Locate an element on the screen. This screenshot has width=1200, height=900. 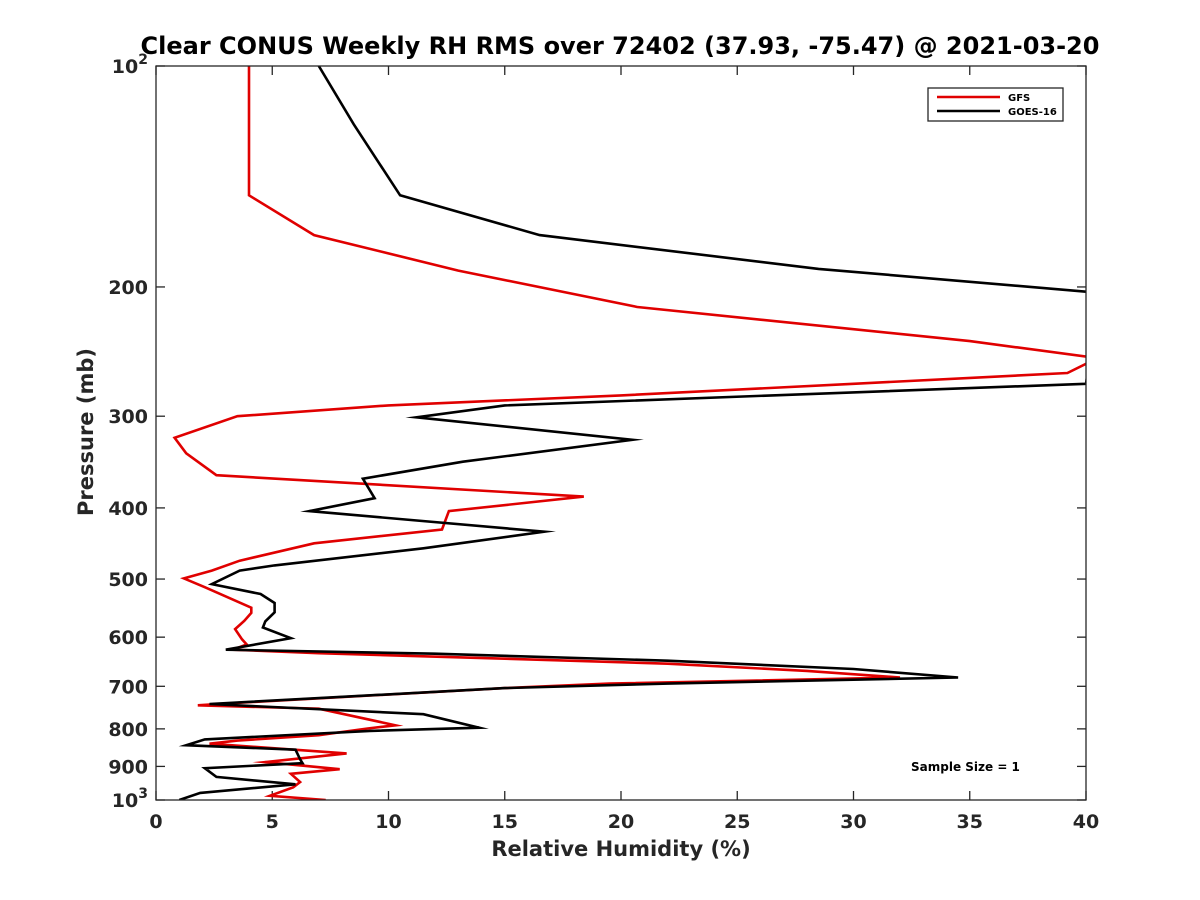
y-tick-label: 500 is located at coordinates (128, 580).